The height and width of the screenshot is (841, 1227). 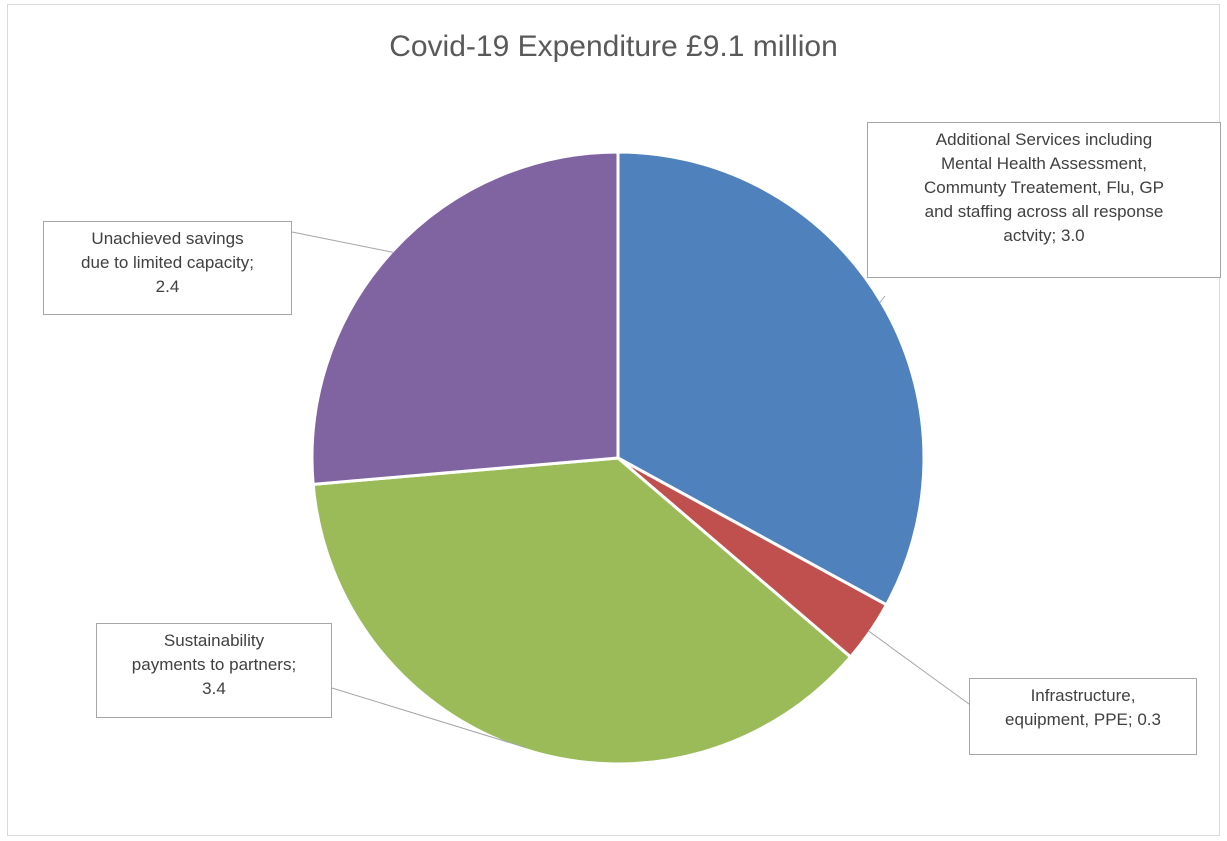 I want to click on data-label-sustainability: Sustainability payments to partners; 3.4, so click(x=214, y=670).